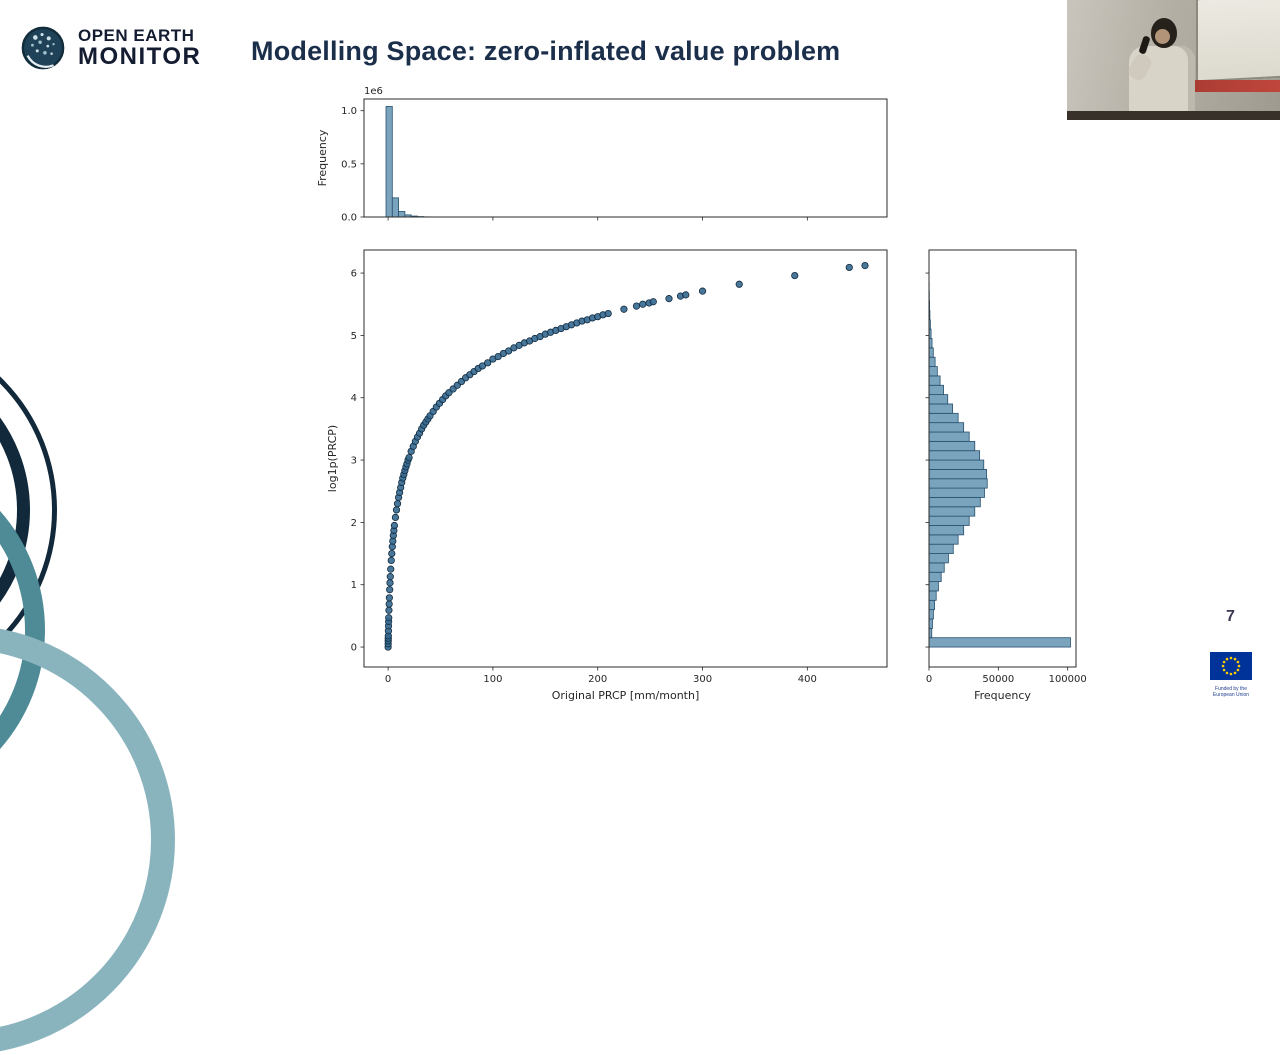 This screenshot has width=1280, height=1055. I want to click on presenter-face, so click(1162, 36).